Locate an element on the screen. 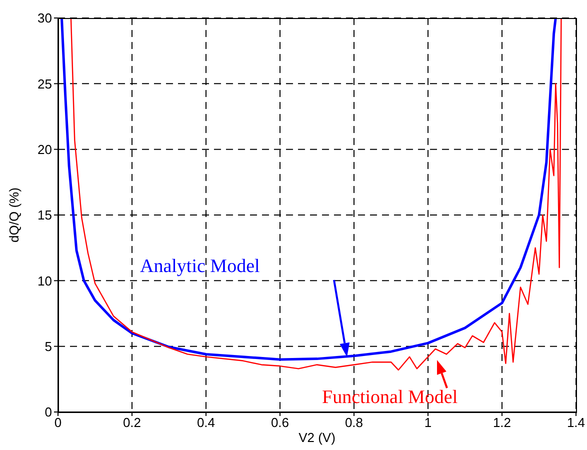 The height and width of the screenshot is (450, 587). x-tick-label: 0.2 is located at coordinates (132, 422).